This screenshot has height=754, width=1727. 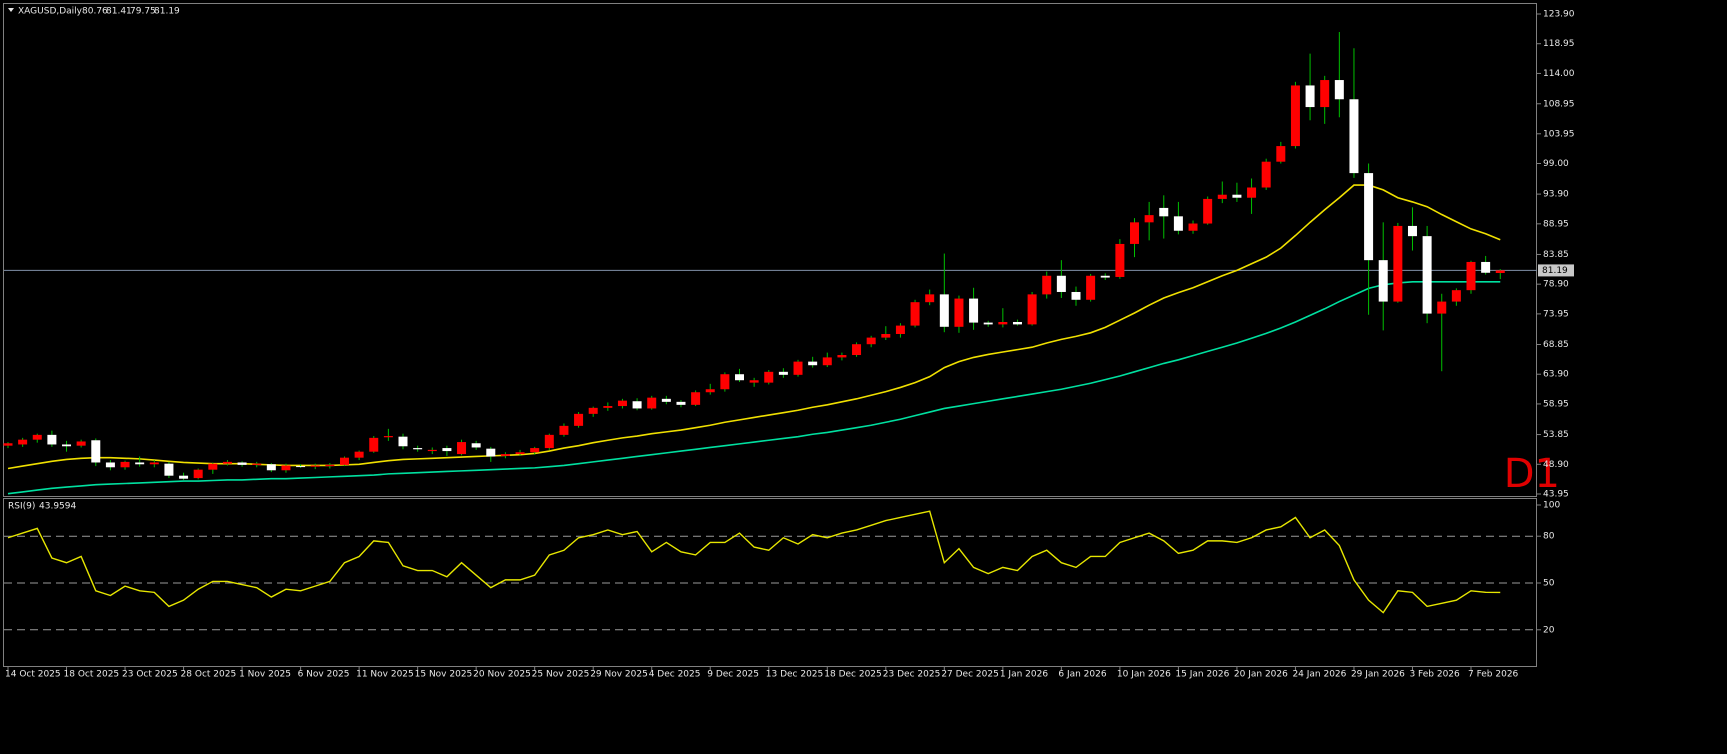 What do you see at coordinates (150, 675) in the screenshot?
I see `x-tick-label: 23 Oct 2025` at bounding box center [150, 675].